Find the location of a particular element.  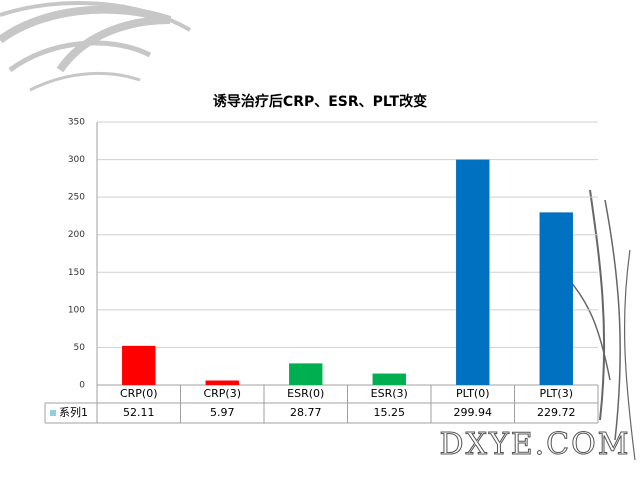

x-tick-label: CRP(0) is located at coordinates (139, 393).